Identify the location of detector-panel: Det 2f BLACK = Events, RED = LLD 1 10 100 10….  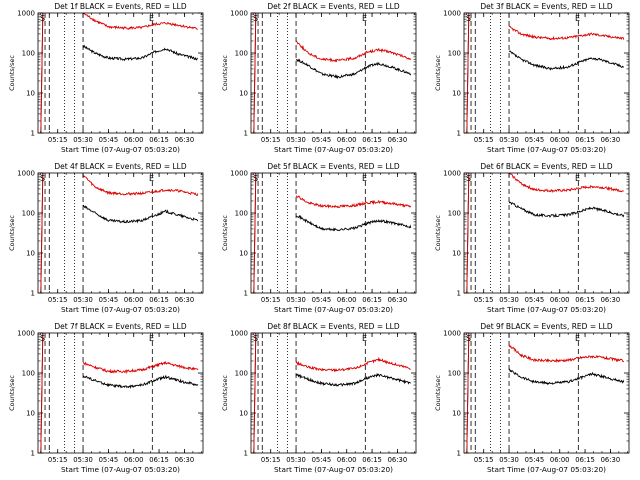
(319, 80).